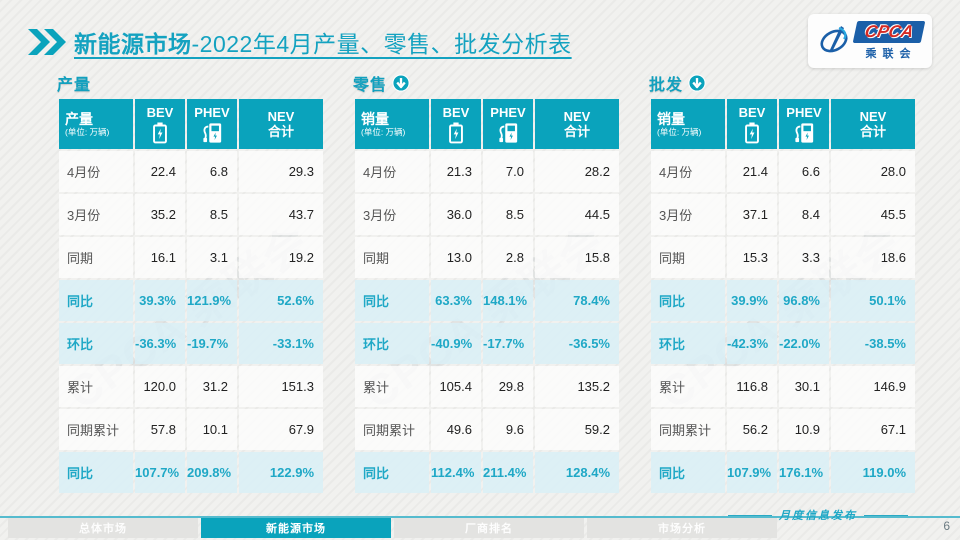 The image size is (960, 540). I want to click on cpca-logo: CPCA 乘联会, so click(870, 41).